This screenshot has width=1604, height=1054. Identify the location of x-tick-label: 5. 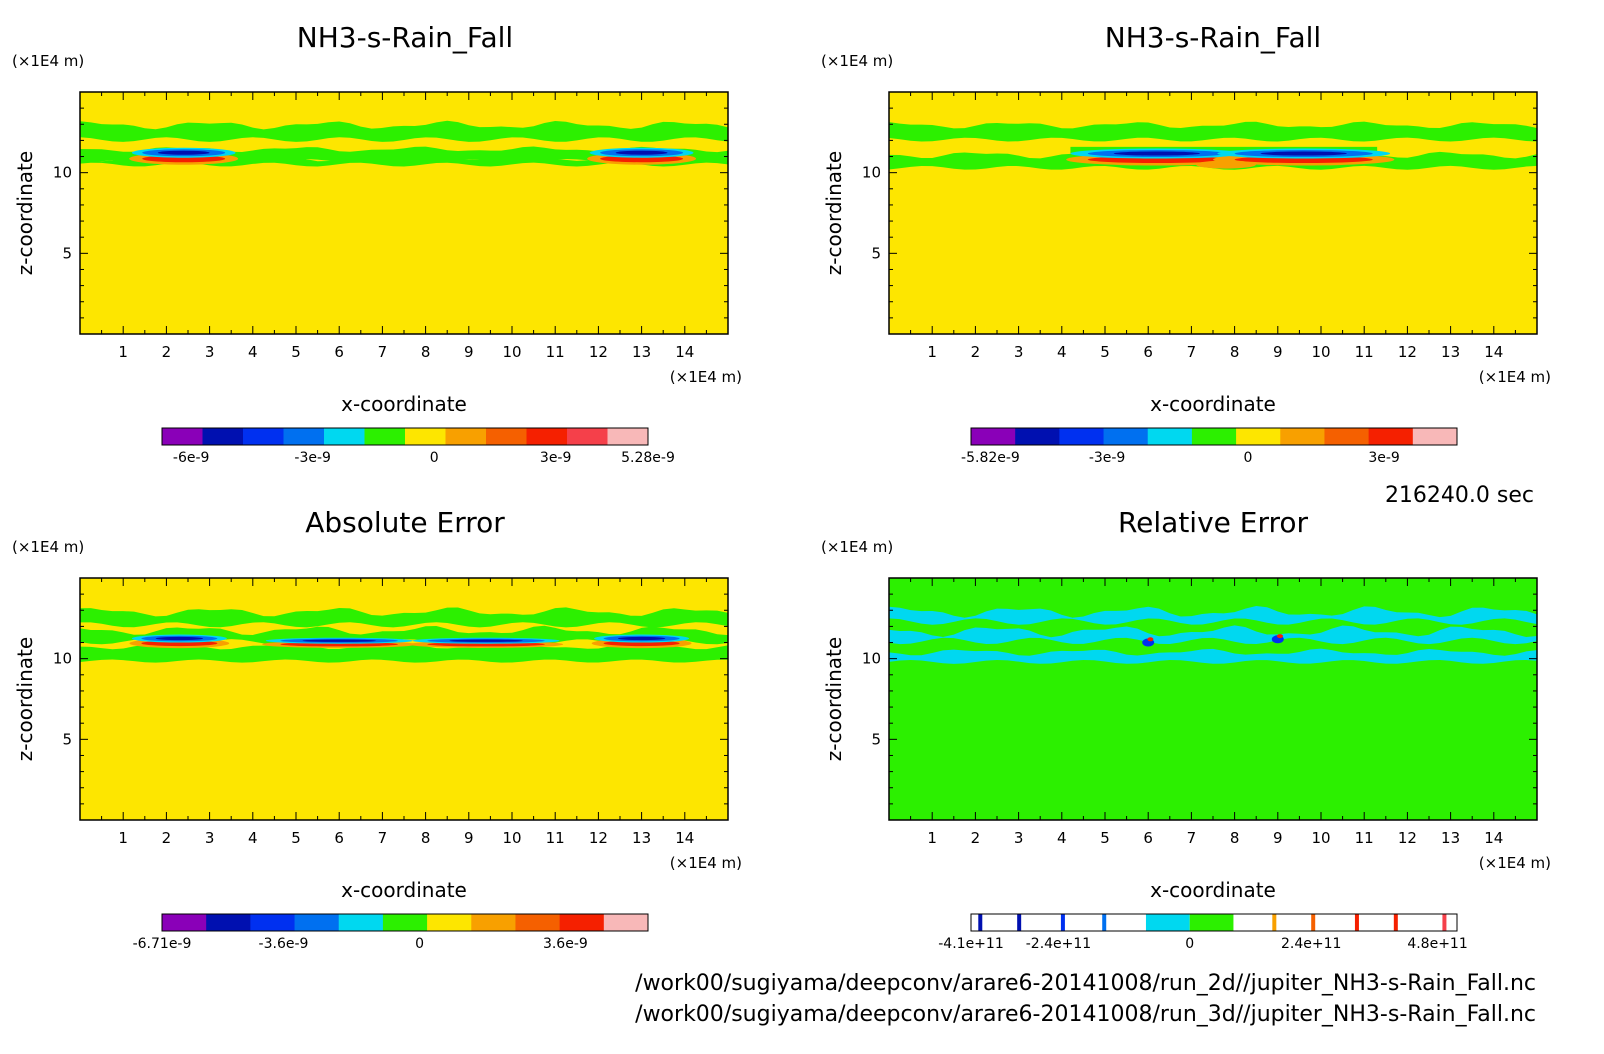
(296, 838).